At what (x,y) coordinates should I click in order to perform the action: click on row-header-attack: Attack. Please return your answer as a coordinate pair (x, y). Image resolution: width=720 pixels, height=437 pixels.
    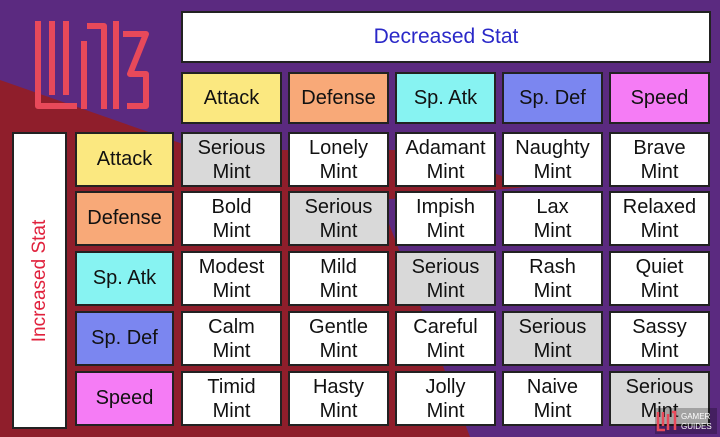
    Looking at the image, I should click on (124, 159).